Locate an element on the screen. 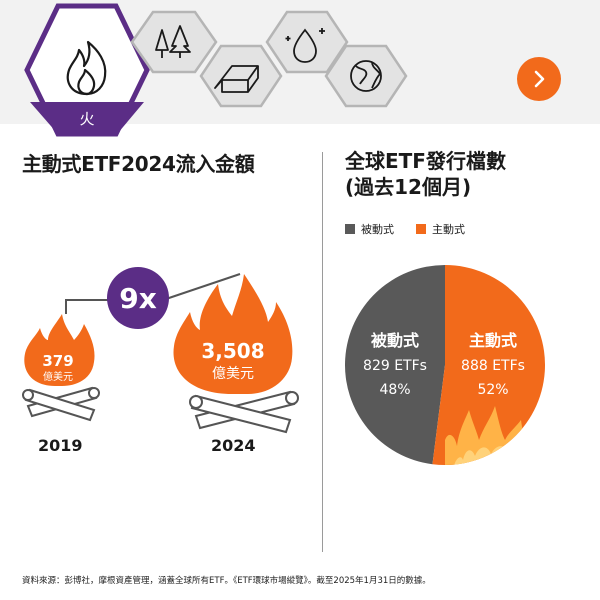 This screenshot has width=600, height=600. nav-item-metal is located at coordinates (241, 76).